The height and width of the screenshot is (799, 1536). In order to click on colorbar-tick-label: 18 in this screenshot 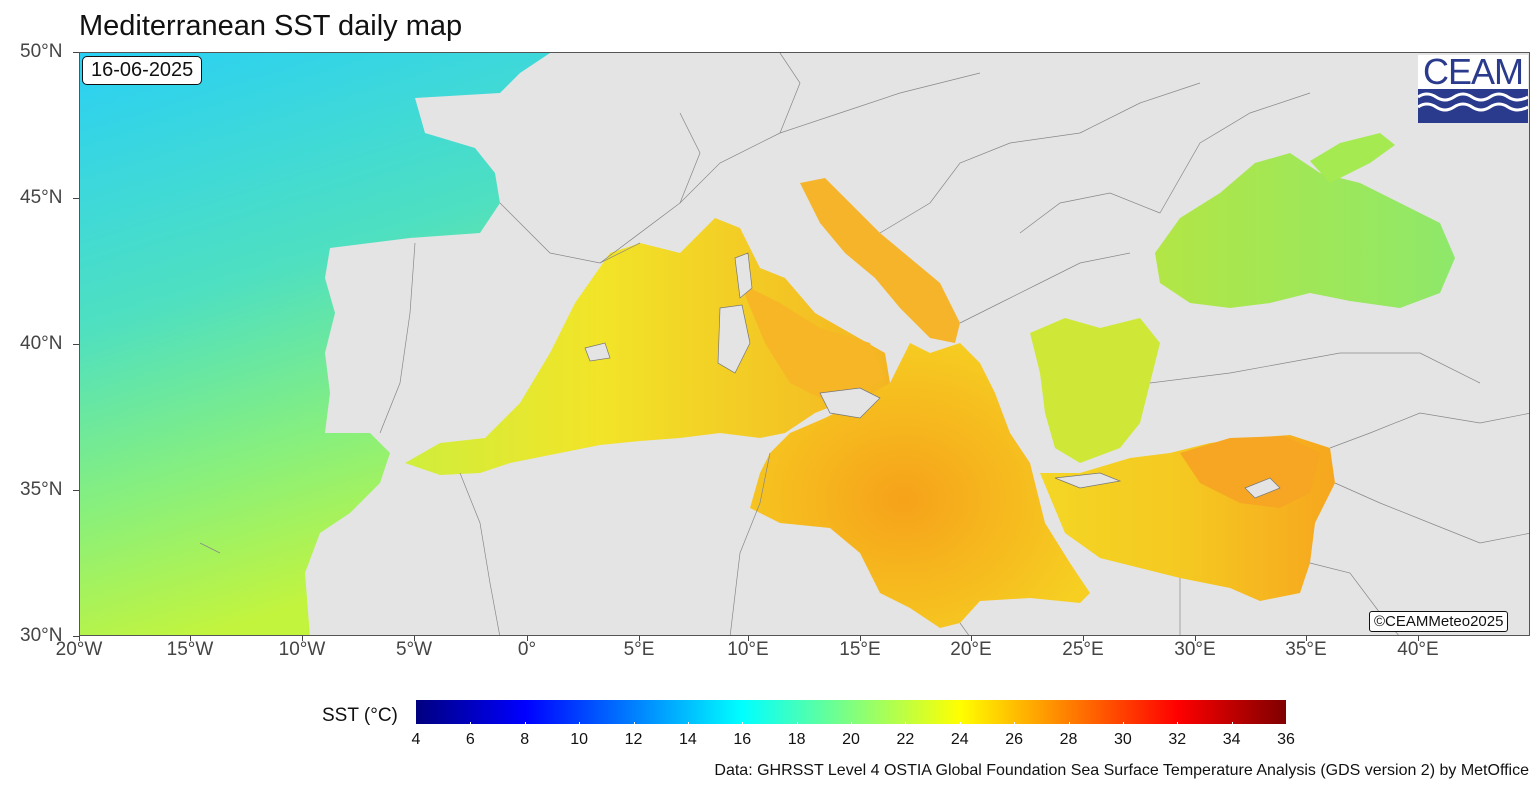, I will do `click(796, 739)`.